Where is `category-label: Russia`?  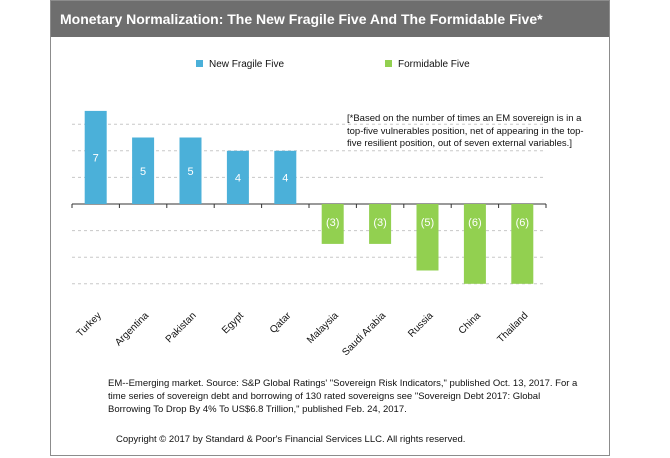 category-label: Russia is located at coordinates (421, 325).